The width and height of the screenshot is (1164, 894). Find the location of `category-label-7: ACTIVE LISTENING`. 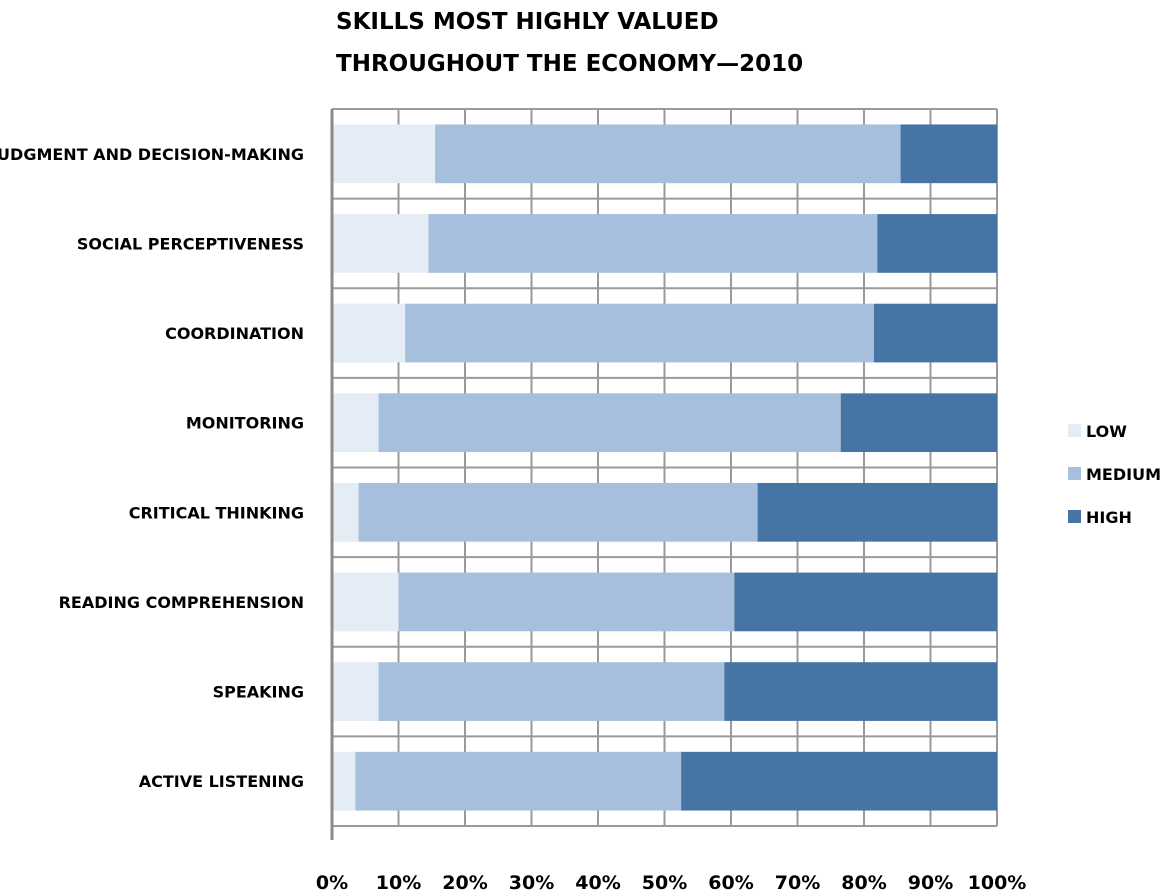

category-label-7: ACTIVE LISTENING is located at coordinates (221, 781).